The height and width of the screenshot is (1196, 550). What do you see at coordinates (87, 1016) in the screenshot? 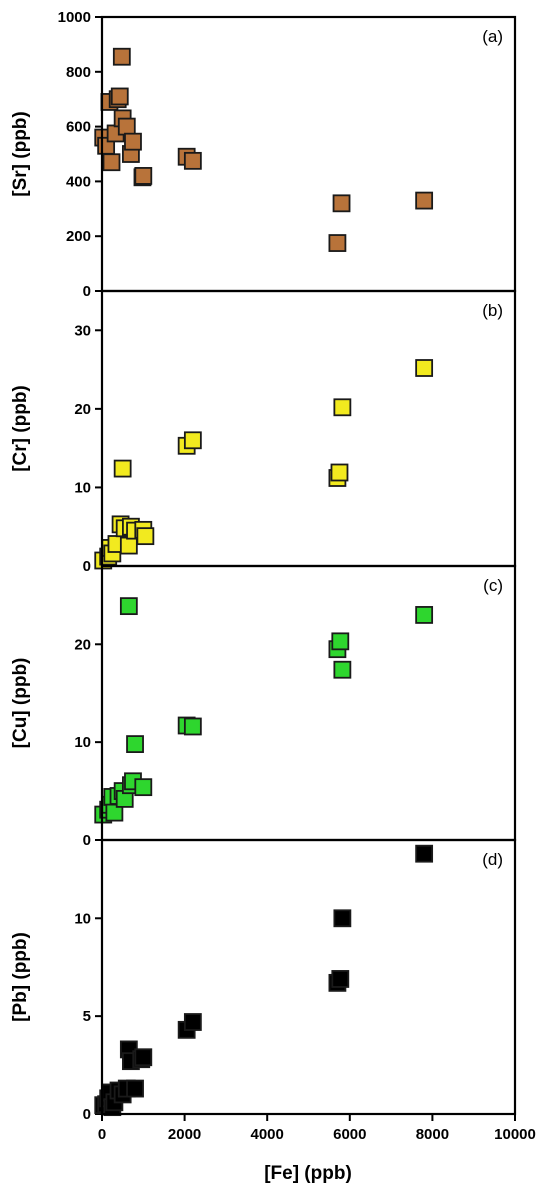
I see `y-tick-label: 5` at bounding box center [87, 1016].